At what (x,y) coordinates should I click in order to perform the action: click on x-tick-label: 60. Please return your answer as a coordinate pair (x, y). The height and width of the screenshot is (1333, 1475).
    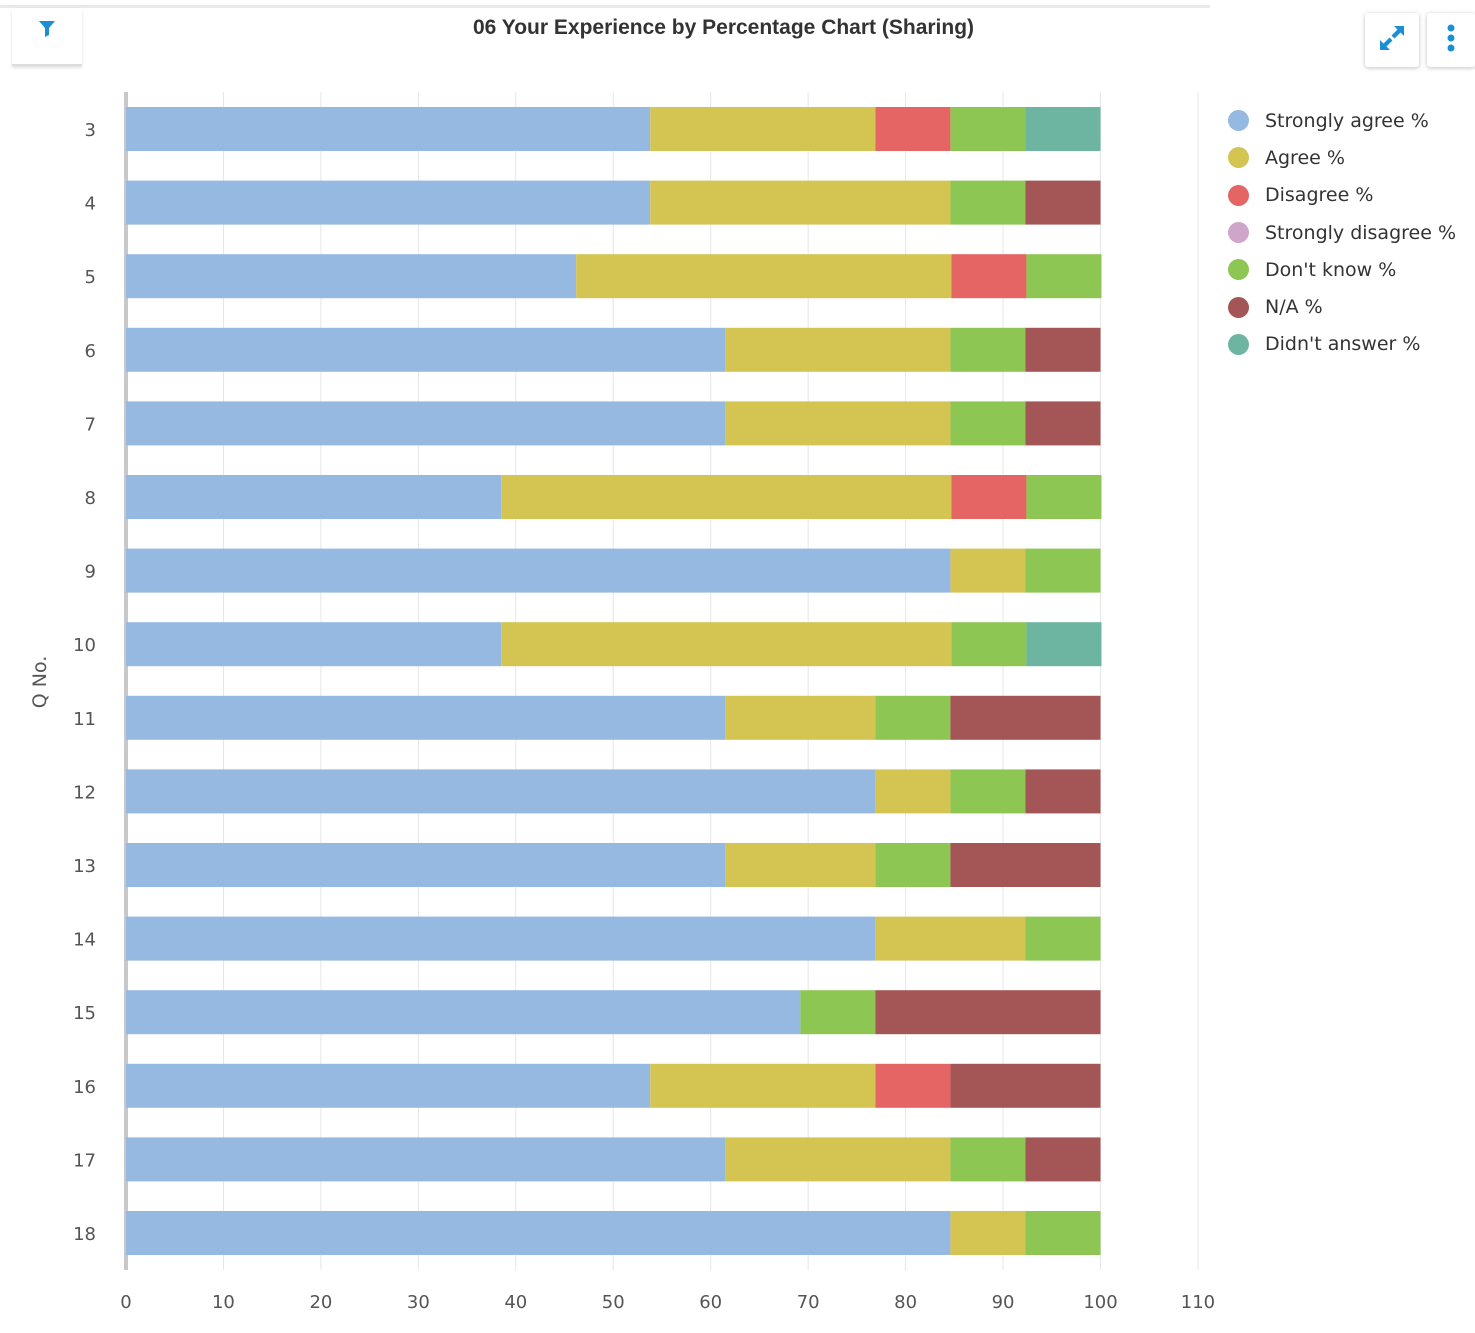
    Looking at the image, I should click on (710, 1302).